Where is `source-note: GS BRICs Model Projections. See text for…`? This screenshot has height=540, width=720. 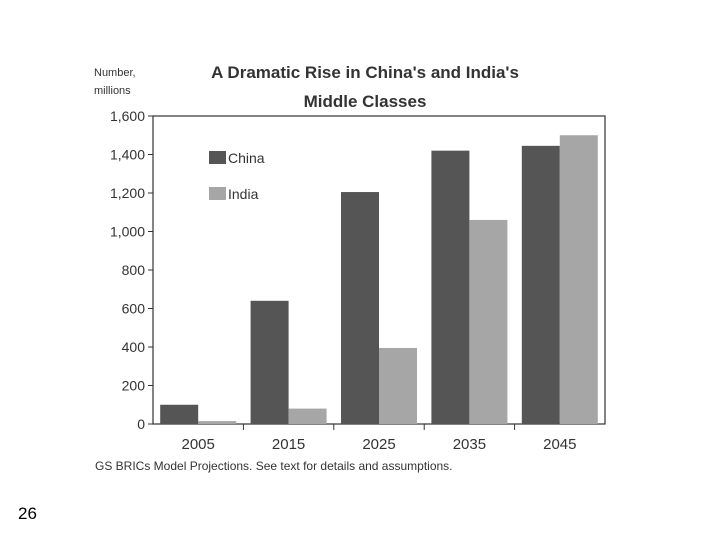 source-note: GS BRICs Model Projections. See text for… is located at coordinates (274, 466).